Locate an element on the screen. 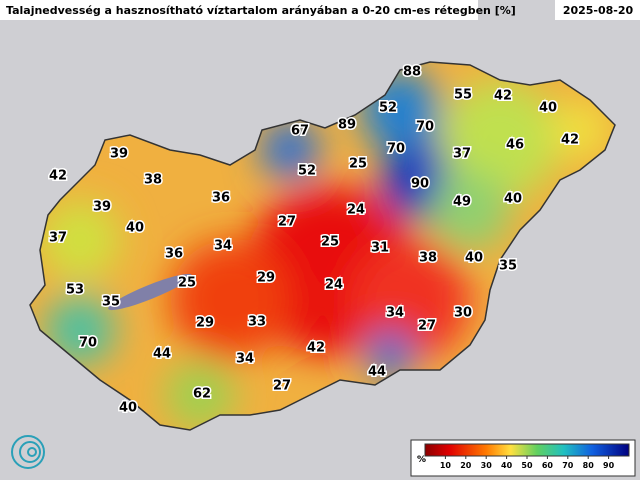  station-value: 30 is located at coordinates (463, 313).